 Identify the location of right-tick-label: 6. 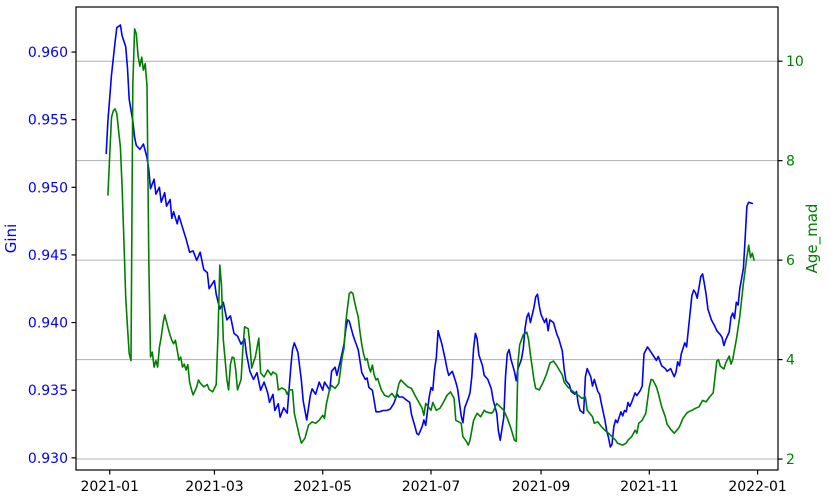
(790, 261).